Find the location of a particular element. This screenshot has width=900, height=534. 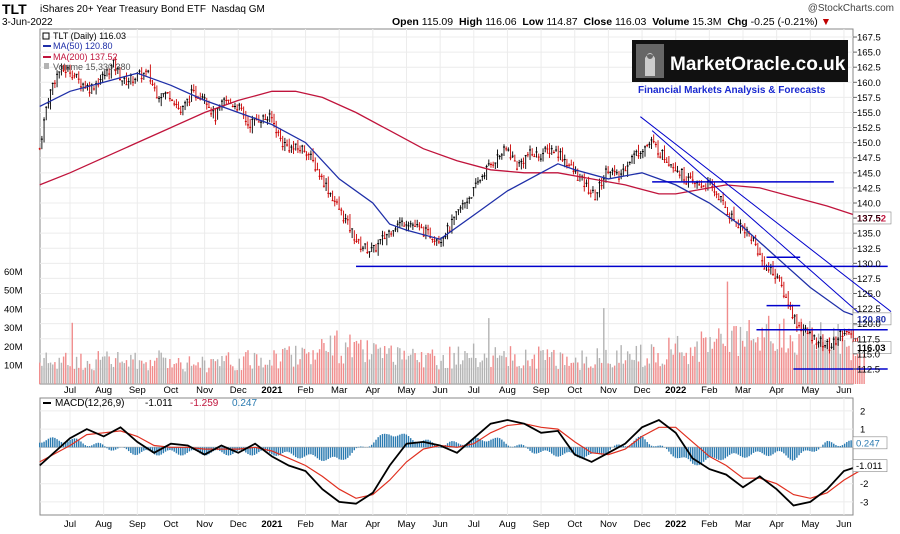

x-tick-label: Sep is located at coordinates (541, 390).